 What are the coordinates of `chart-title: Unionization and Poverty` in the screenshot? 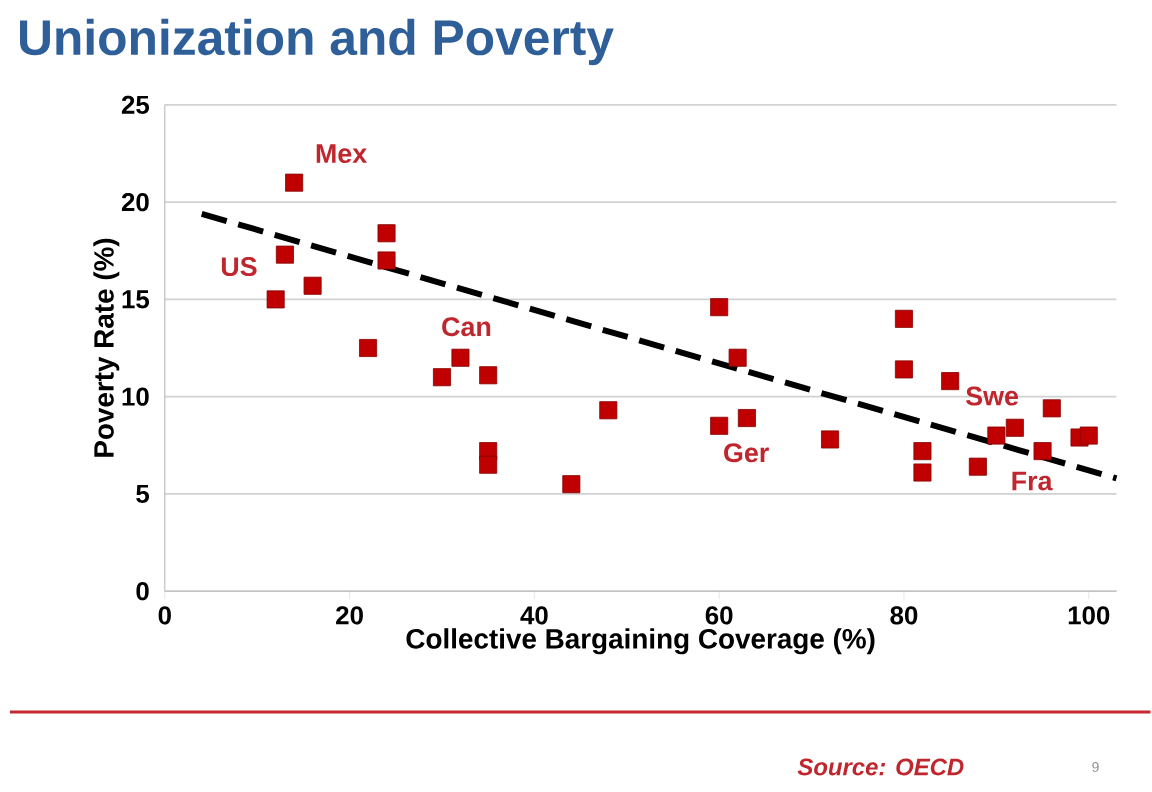 It's located at (317, 42).